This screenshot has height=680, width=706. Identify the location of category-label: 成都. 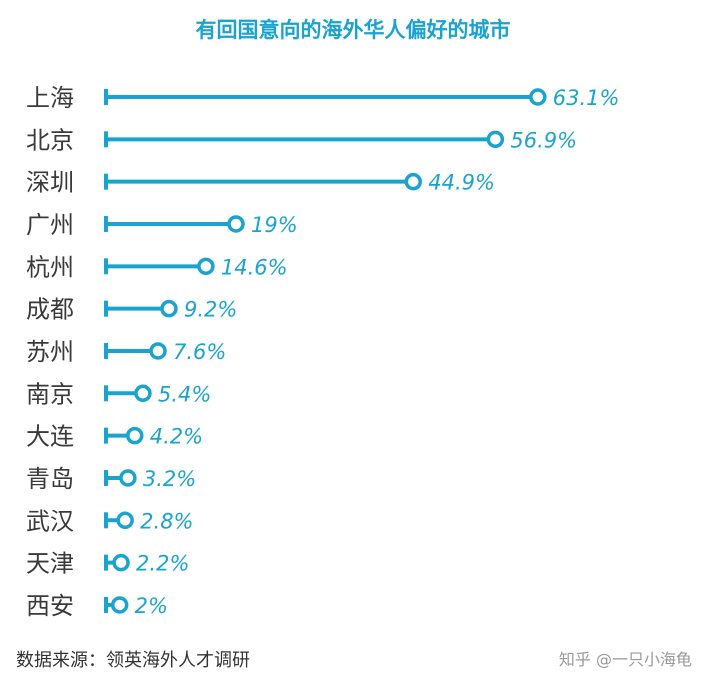
(50, 310).